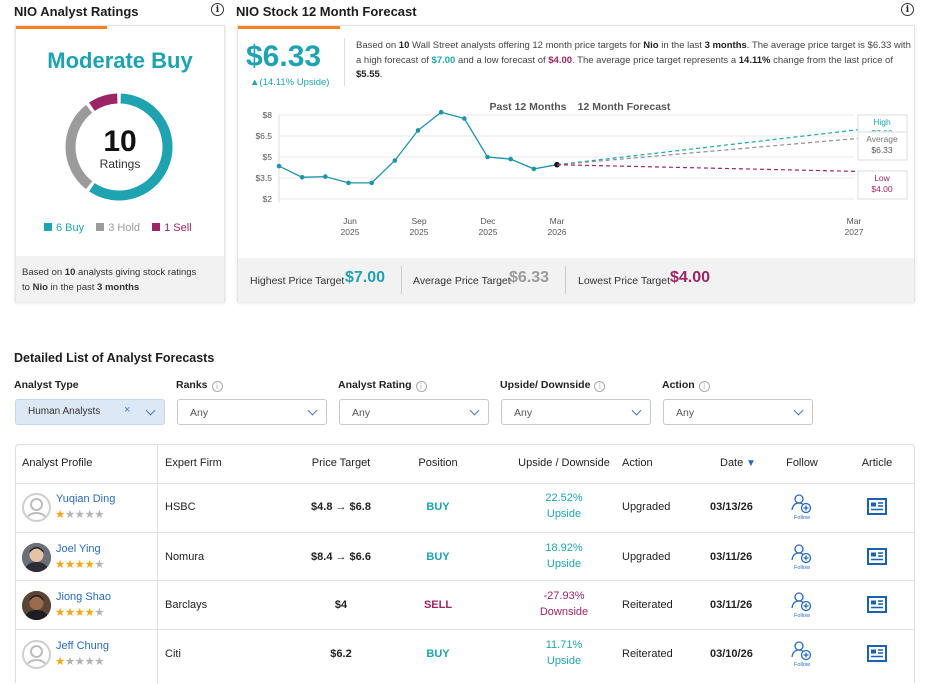  What do you see at coordinates (465, 483) in the screenshot?
I see `header-divider` at bounding box center [465, 483].